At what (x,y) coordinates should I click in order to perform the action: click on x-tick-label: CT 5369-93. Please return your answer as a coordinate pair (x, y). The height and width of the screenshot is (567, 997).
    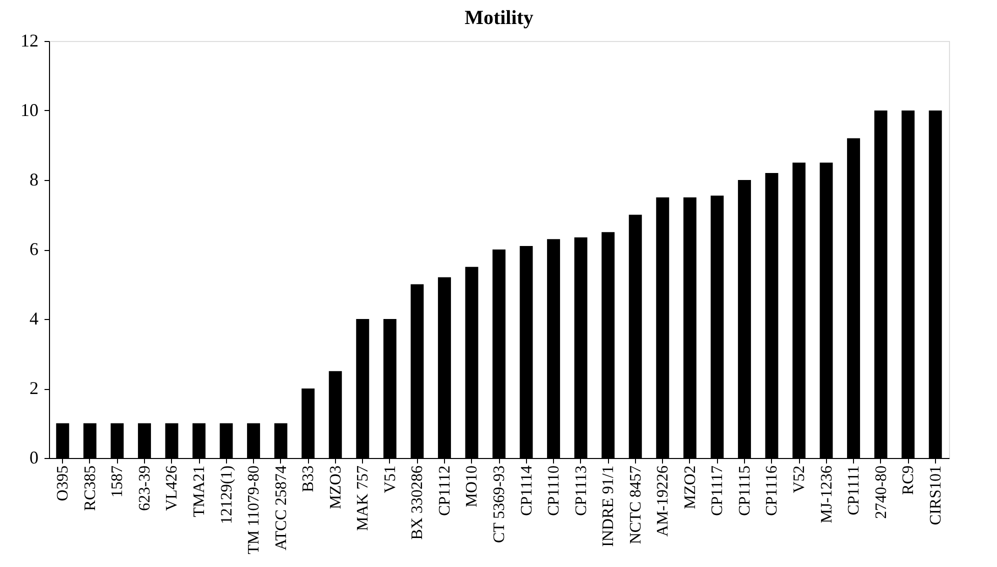
    Looking at the image, I should click on (499, 504).